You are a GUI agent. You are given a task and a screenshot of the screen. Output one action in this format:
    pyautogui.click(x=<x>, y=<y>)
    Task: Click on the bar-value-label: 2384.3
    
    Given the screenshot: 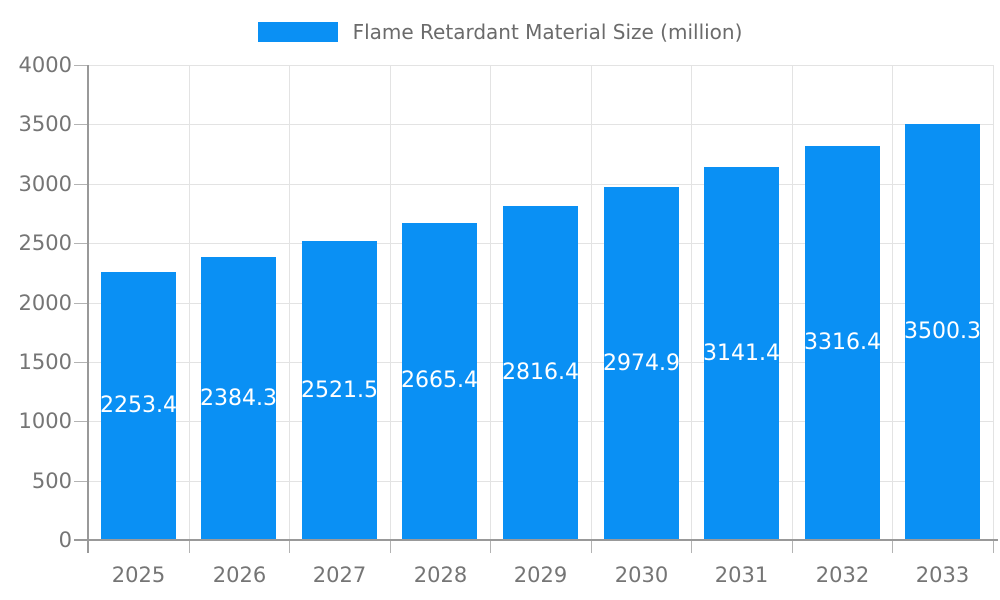 What is the action you would take?
    pyautogui.click(x=238, y=398)
    